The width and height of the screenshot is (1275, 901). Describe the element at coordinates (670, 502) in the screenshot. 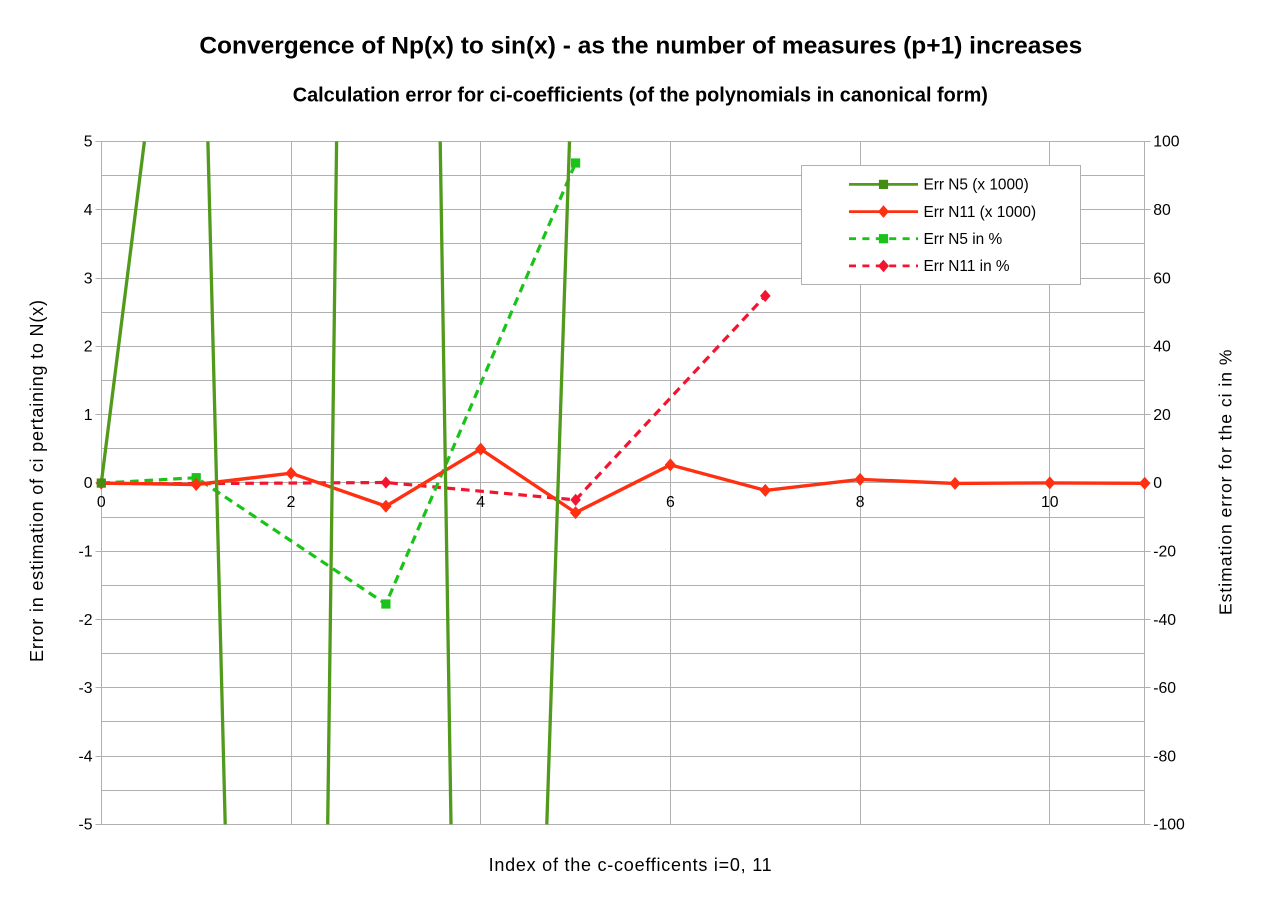

I see `svg-text: 6` at that location.